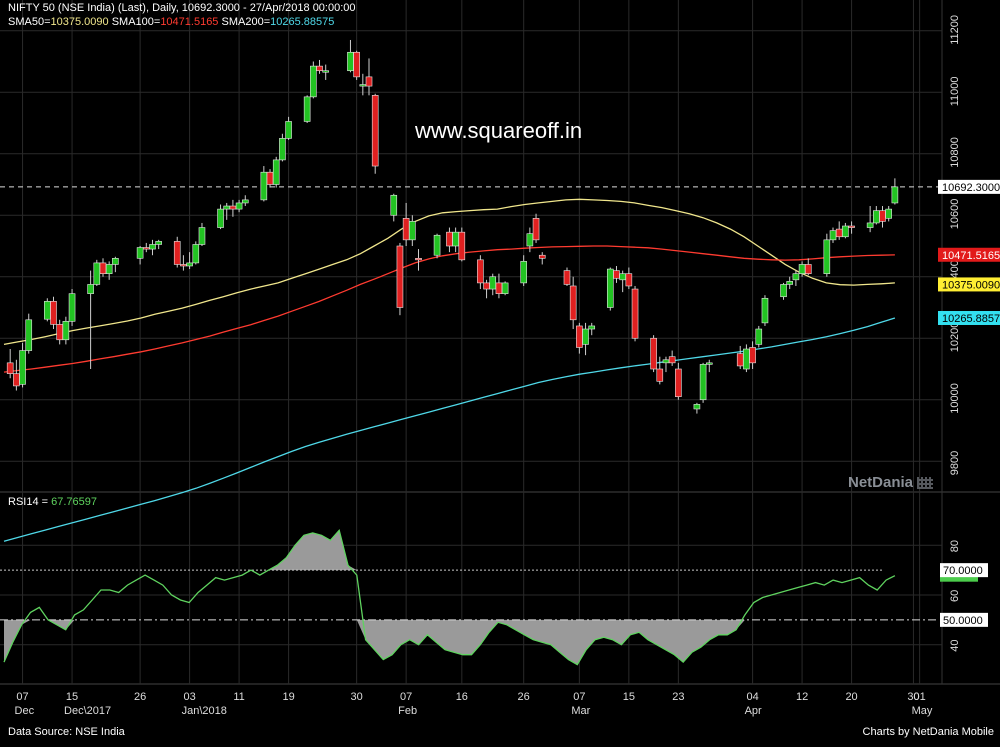  What do you see at coordinates (449, 550) in the screenshot?
I see `rsi-overbought-fill` at bounding box center [449, 550].